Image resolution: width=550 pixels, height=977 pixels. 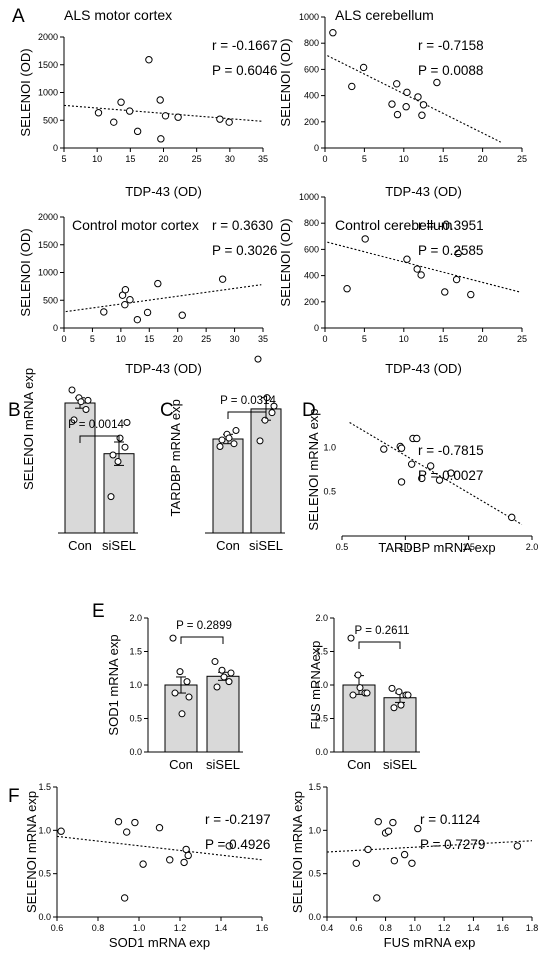 I want to click on y-tick-label: 0.5, so click(x=329, y=492).